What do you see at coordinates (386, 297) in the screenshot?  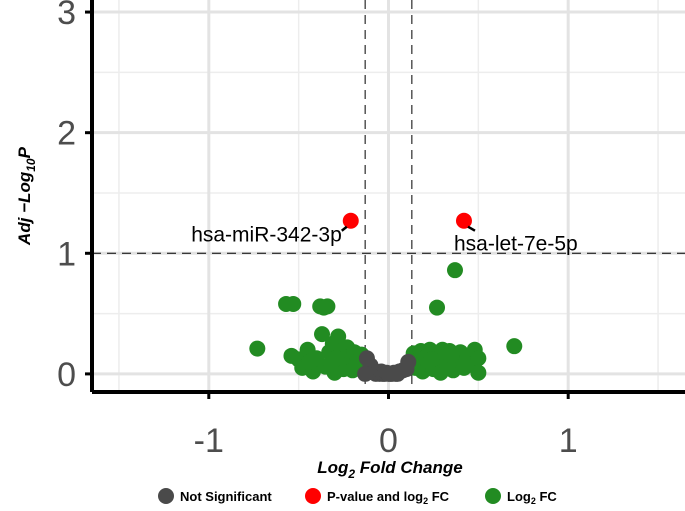 I see `data-points` at bounding box center [386, 297].